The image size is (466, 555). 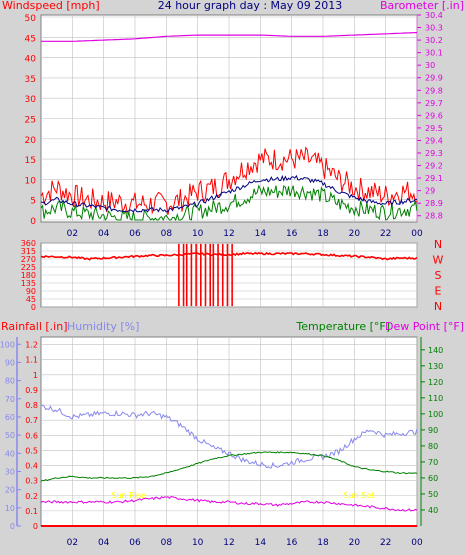 I want to click on wind-gust-line, so click(x=229, y=181).